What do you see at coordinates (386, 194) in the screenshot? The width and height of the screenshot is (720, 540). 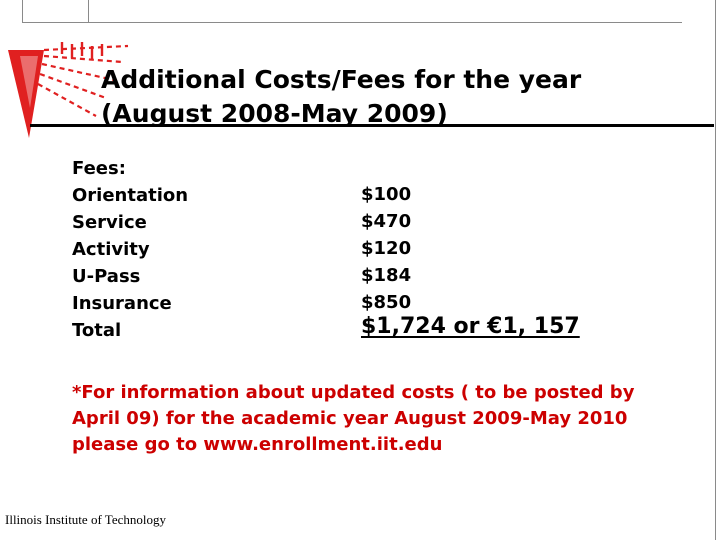 I see `fee-value-orientation: $100` at bounding box center [386, 194].